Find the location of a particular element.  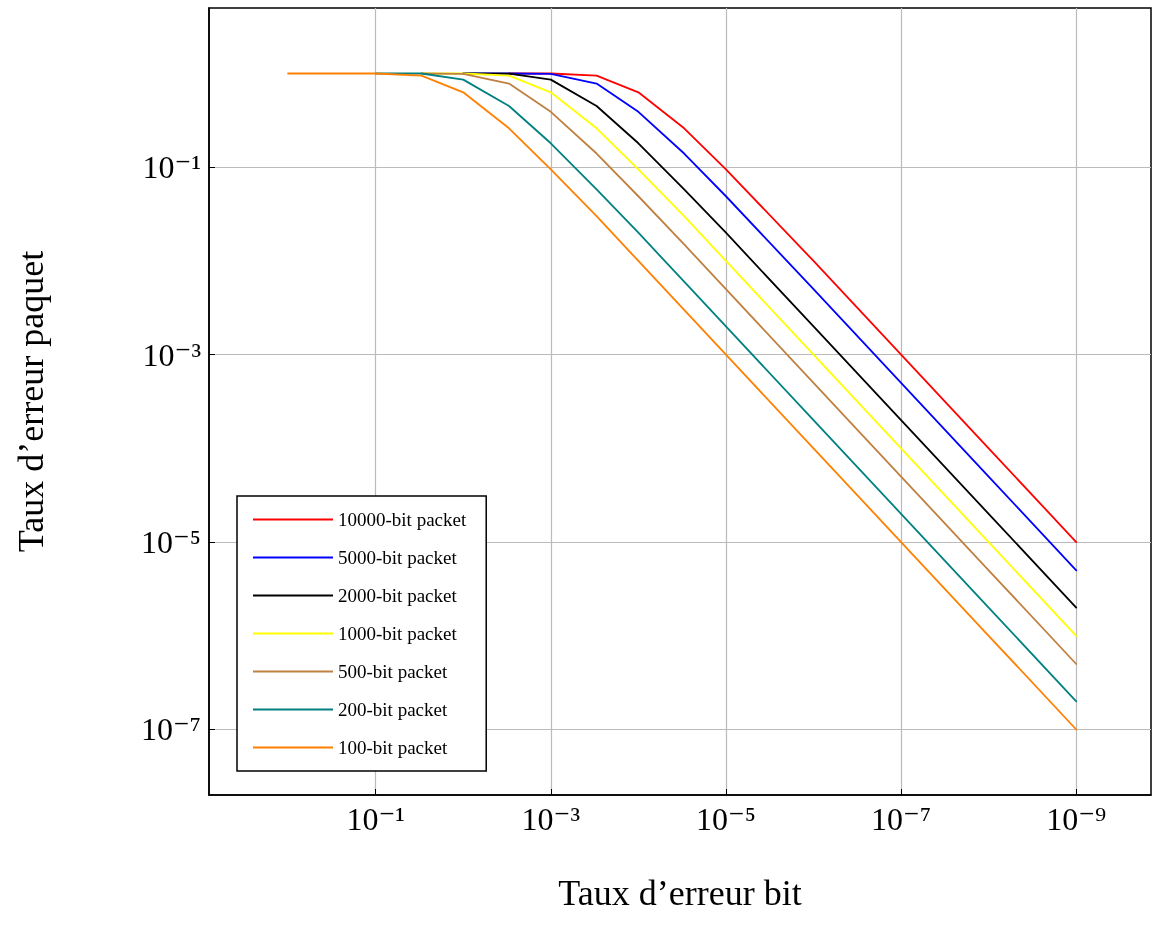

legend-label: 2000-bit packet is located at coordinates (398, 595).